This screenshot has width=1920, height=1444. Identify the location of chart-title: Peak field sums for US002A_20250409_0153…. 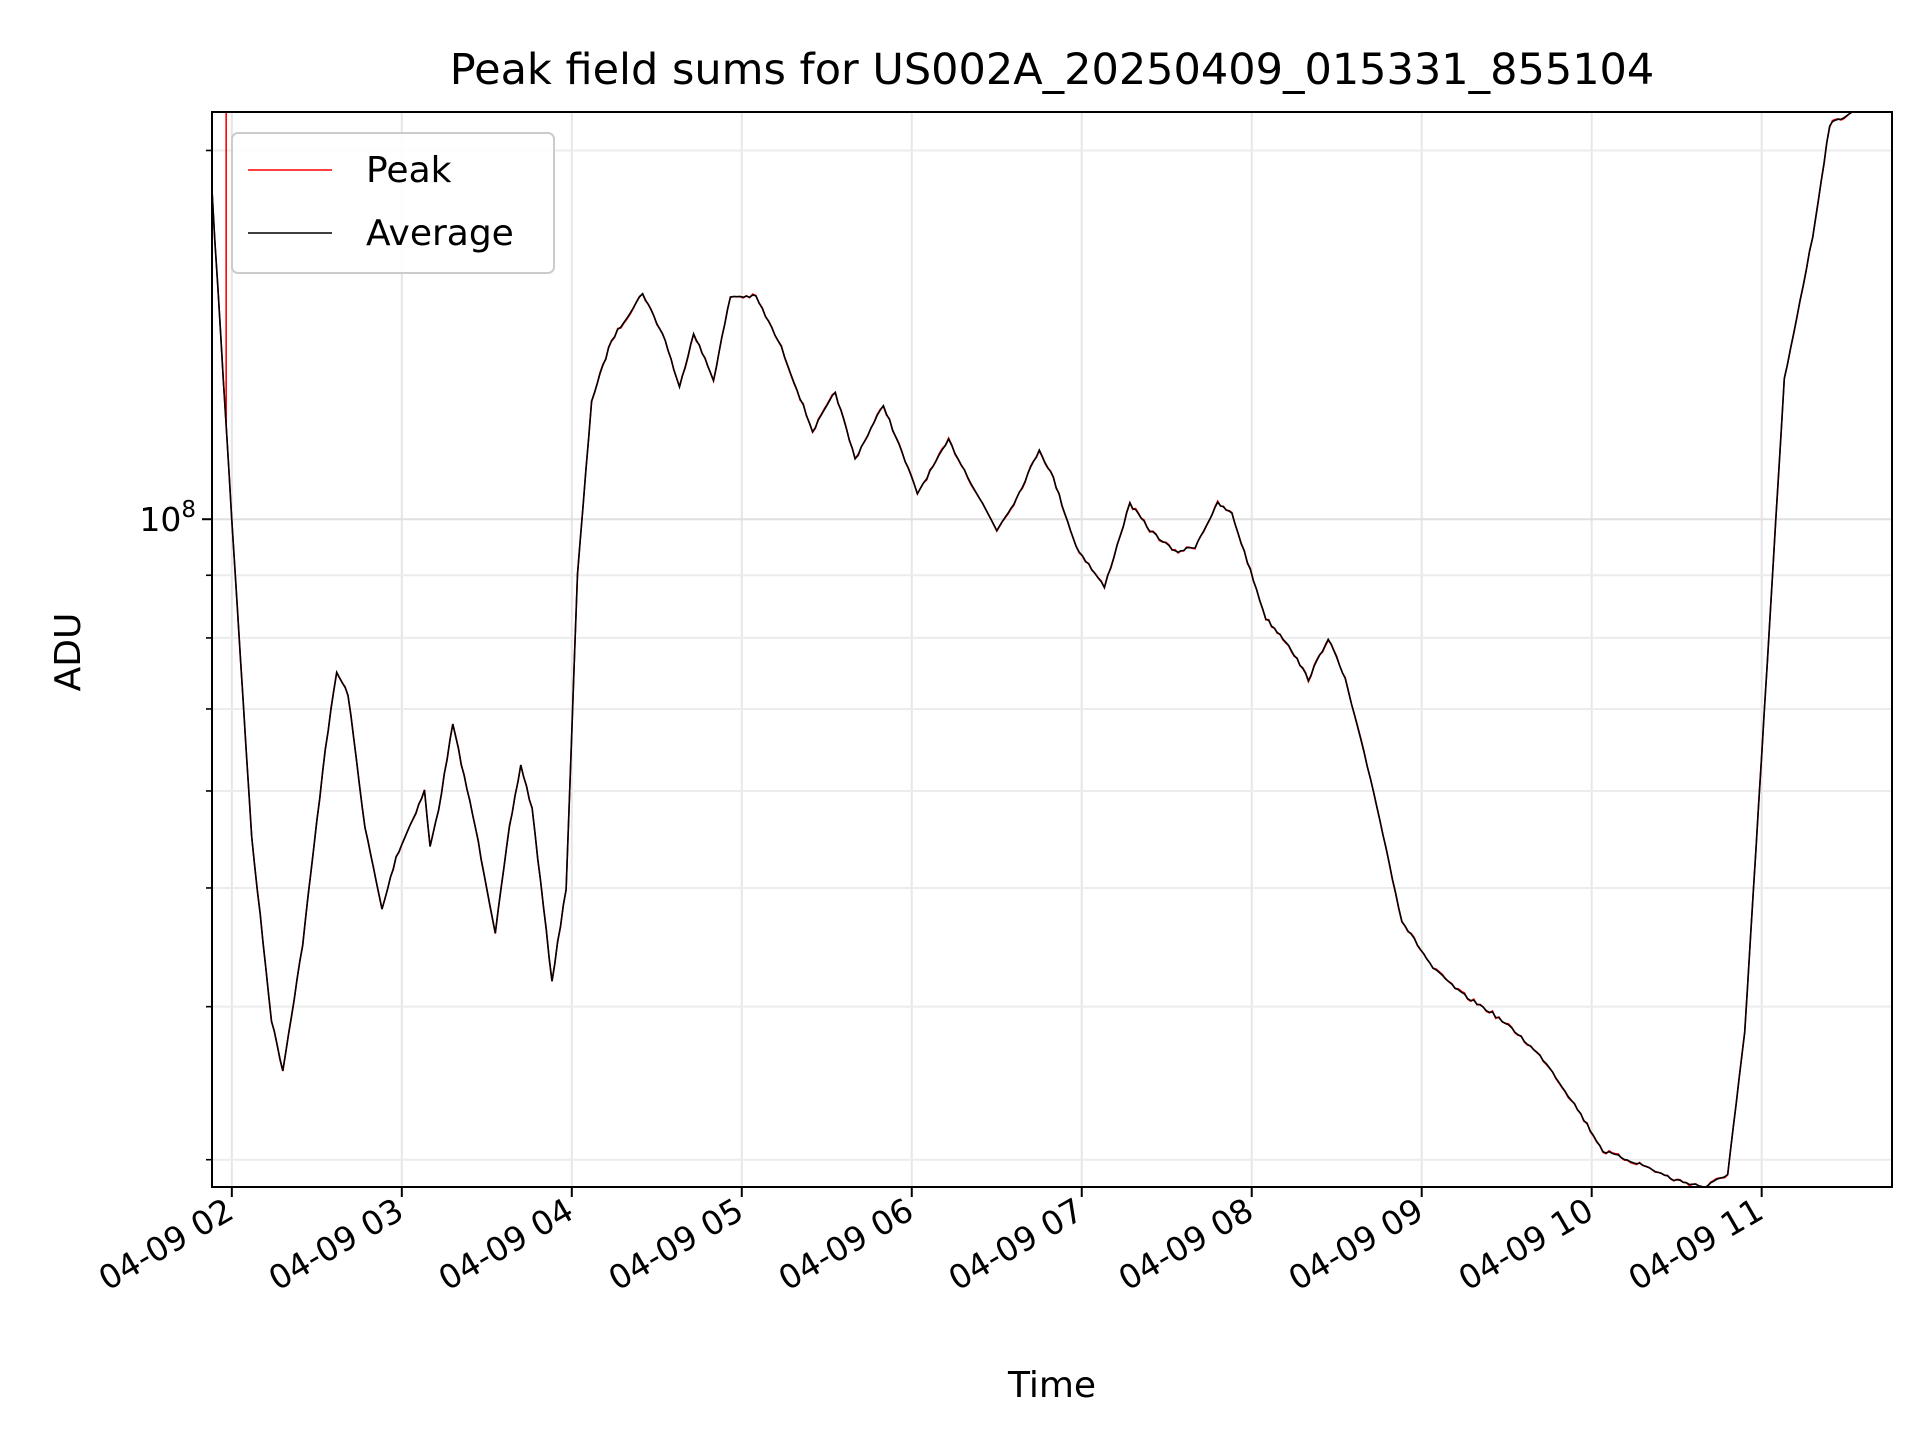
(1052, 70).